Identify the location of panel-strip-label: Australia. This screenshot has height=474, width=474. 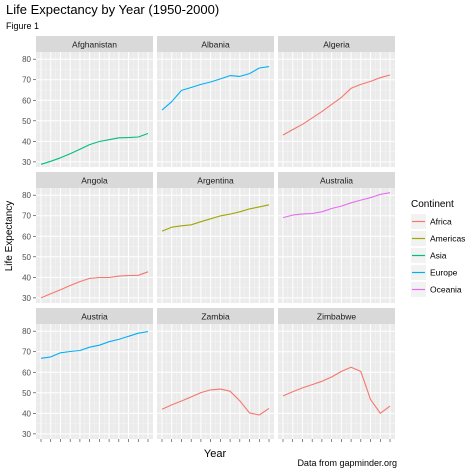
(336, 181).